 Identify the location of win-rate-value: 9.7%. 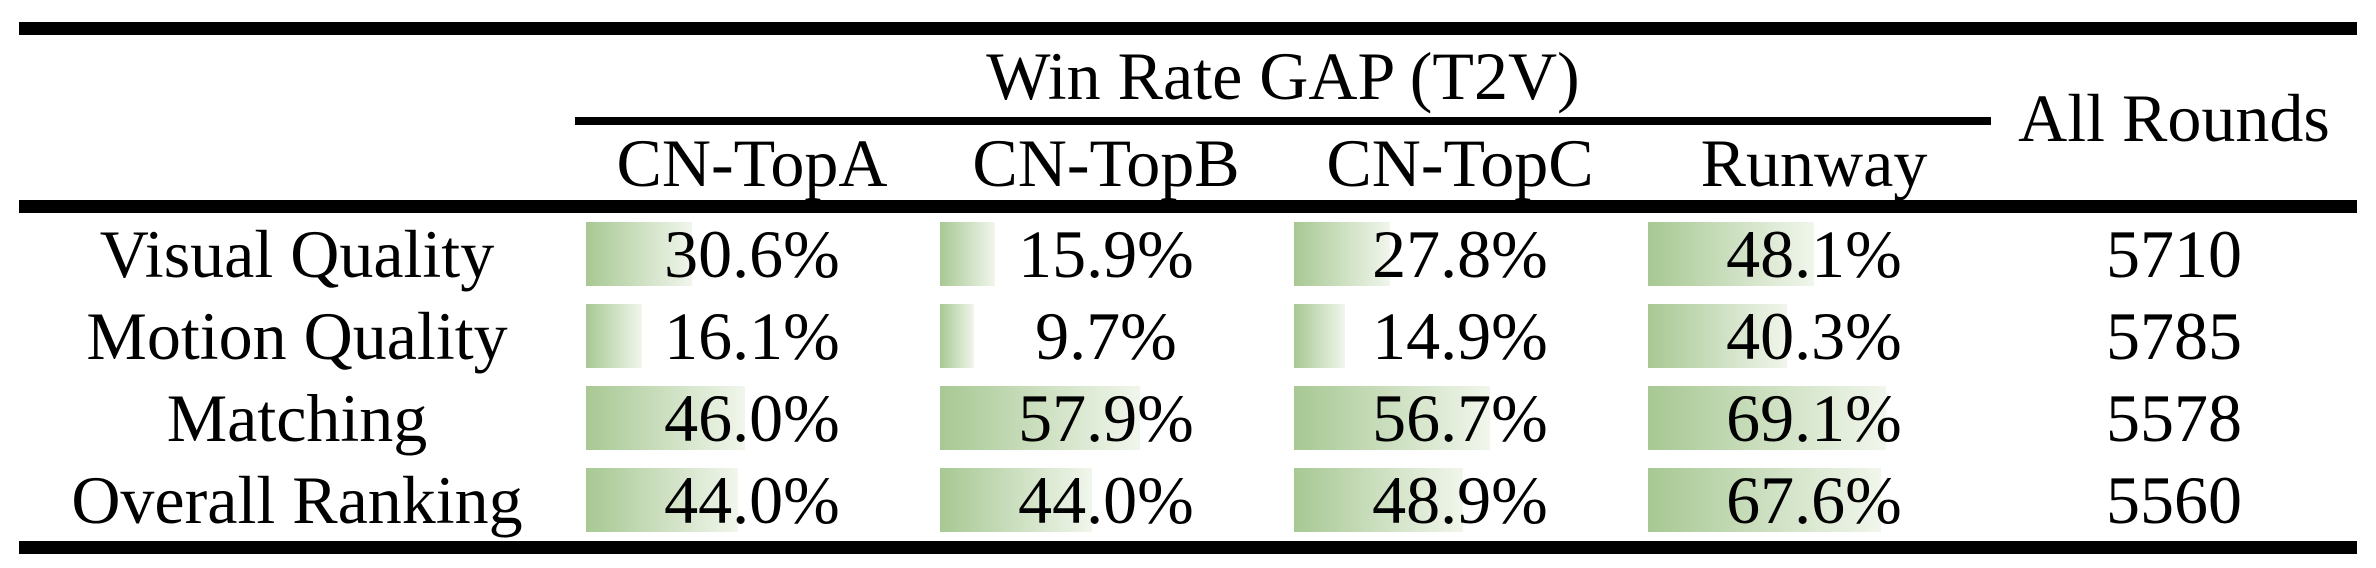
(1106, 336).